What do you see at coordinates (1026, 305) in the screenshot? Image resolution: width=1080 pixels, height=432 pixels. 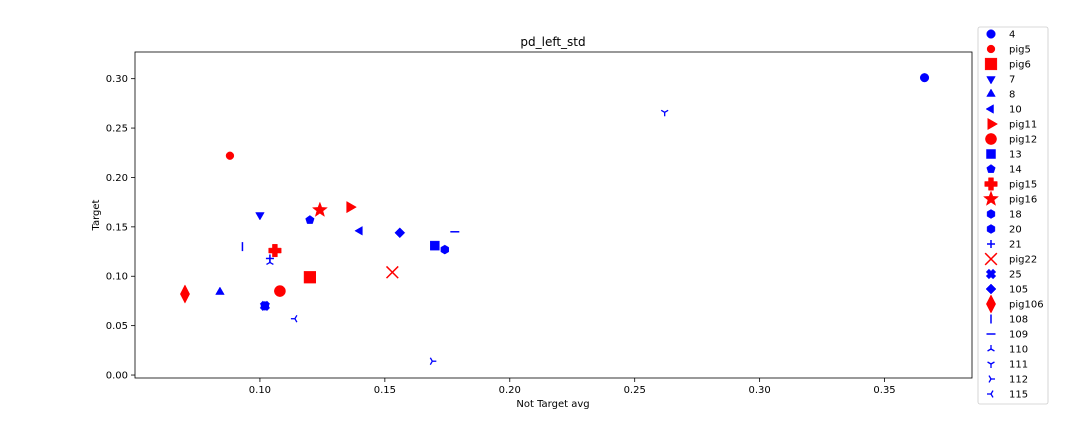 I see `legend-label-pig106: pig106` at bounding box center [1026, 305].